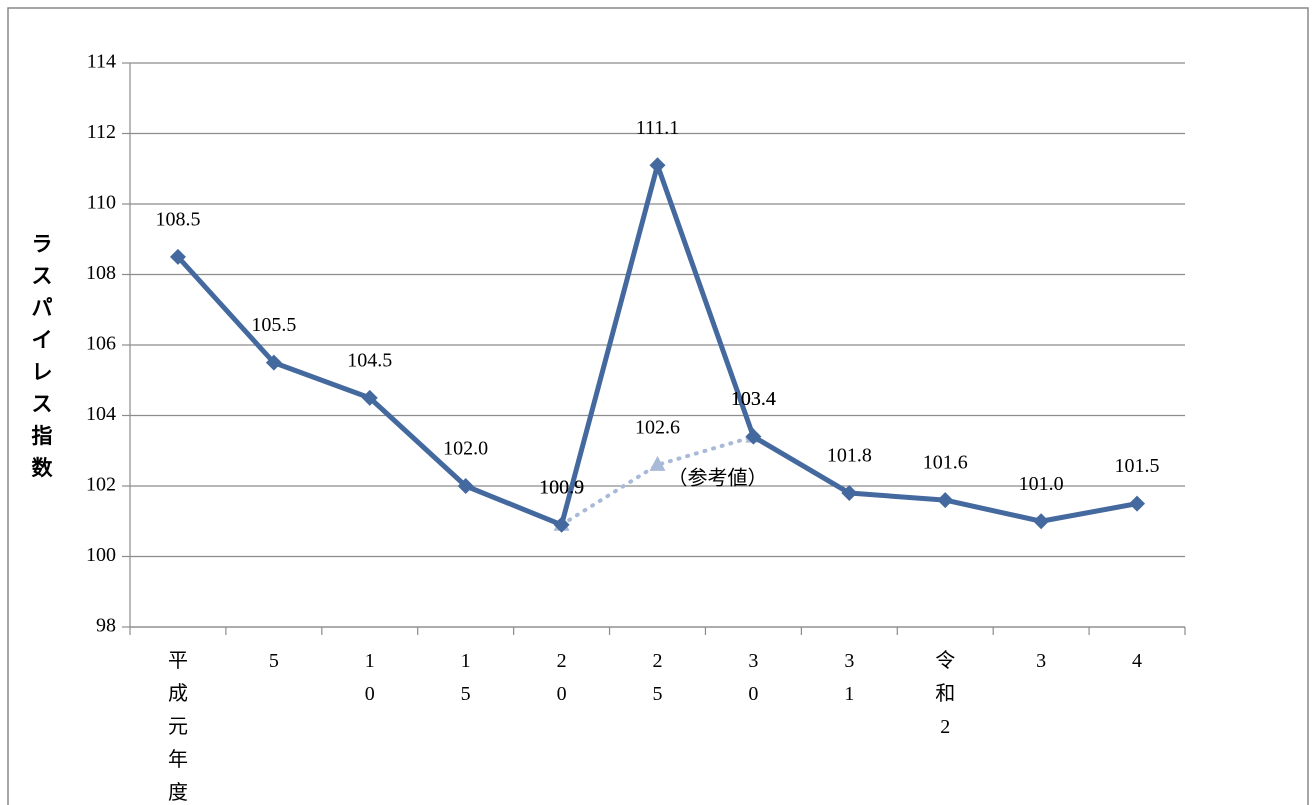 The image size is (1313, 805). Describe the element at coordinates (101, 414) in the screenshot. I see `y-tick-label: 104` at that location.